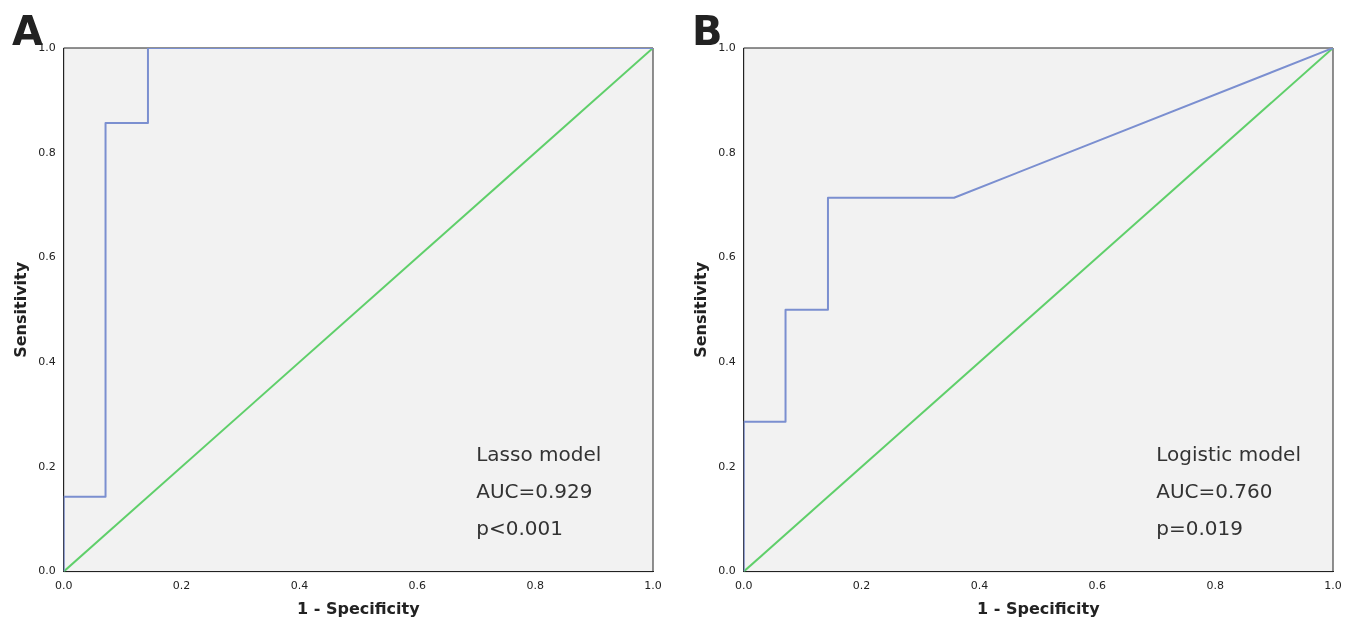 The width and height of the screenshot is (1363, 633). What do you see at coordinates (1214, 490) in the screenshot?
I see `annotation: AUC=0.760` at bounding box center [1214, 490].